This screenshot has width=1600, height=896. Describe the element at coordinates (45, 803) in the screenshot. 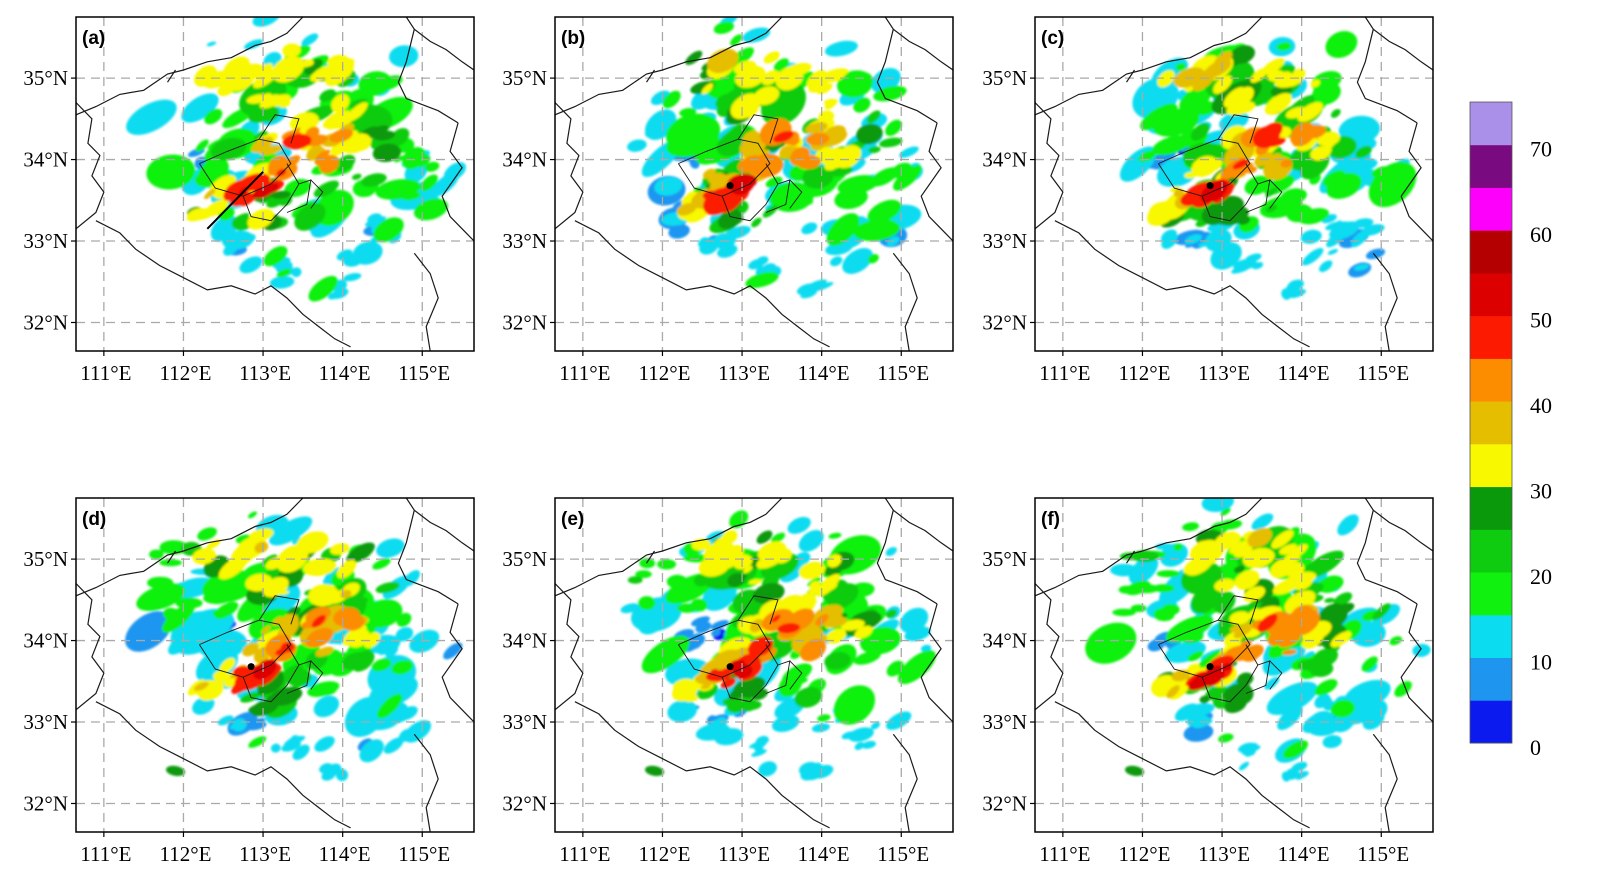

I see `lat-tick-label: 32°N` at that location.